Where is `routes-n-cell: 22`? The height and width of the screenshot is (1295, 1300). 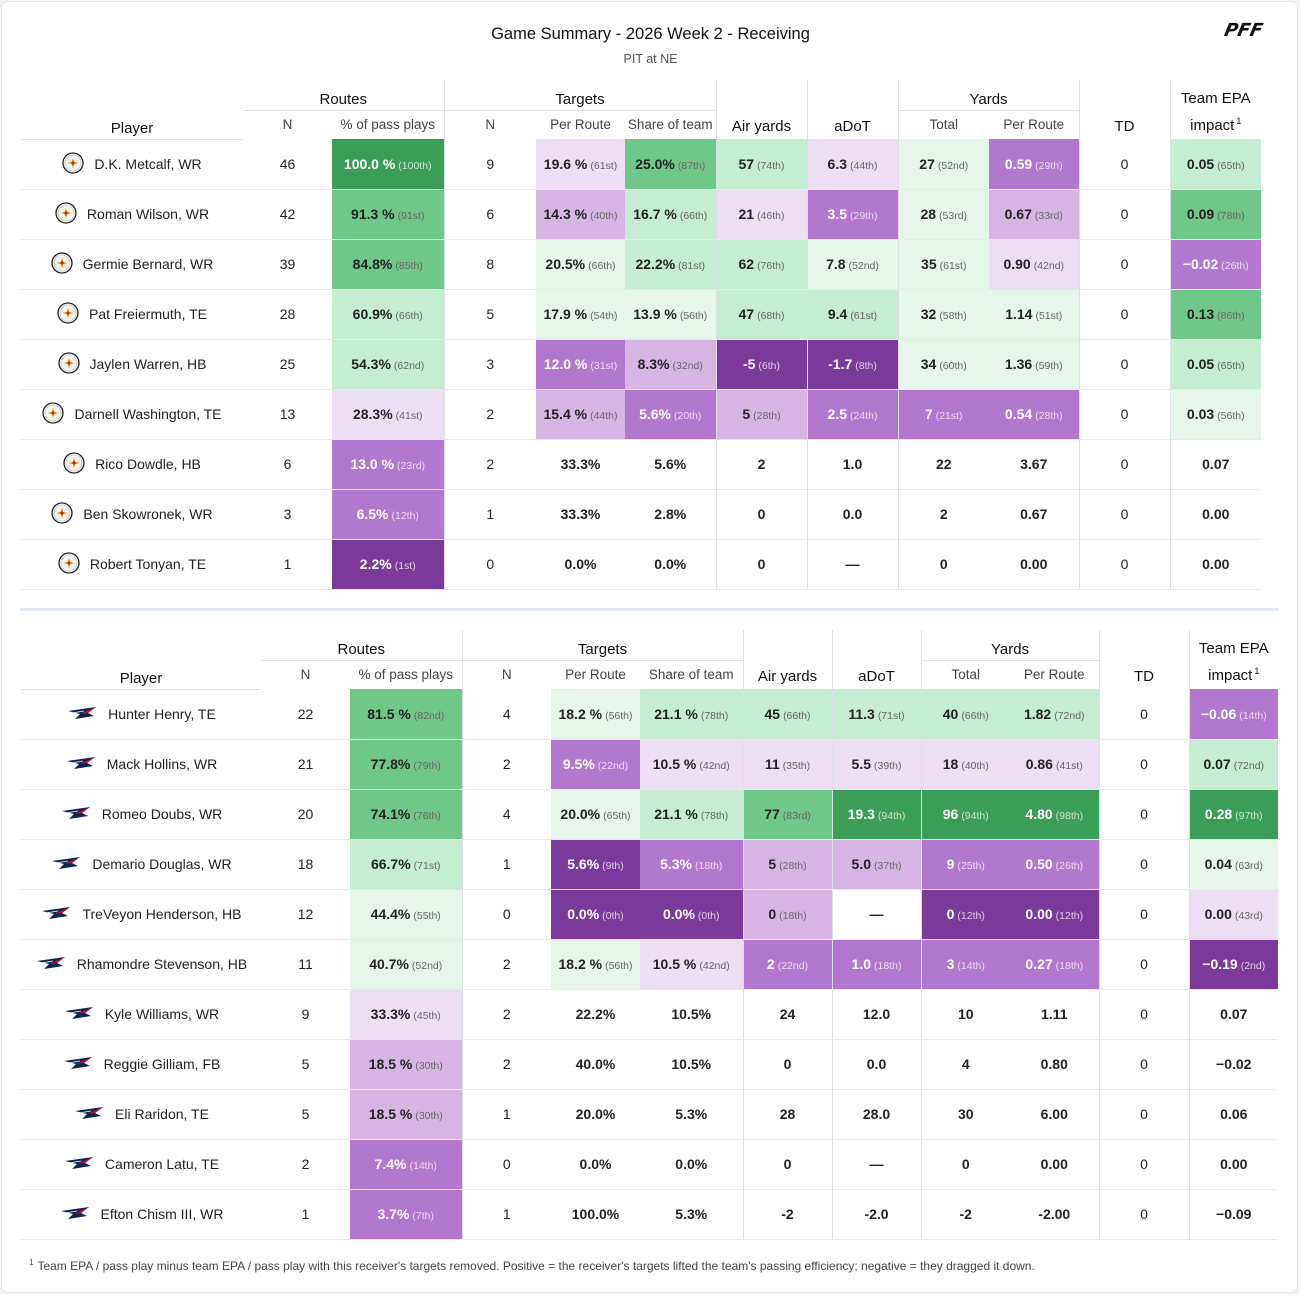
routes-n-cell: 22 is located at coordinates (305, 714).